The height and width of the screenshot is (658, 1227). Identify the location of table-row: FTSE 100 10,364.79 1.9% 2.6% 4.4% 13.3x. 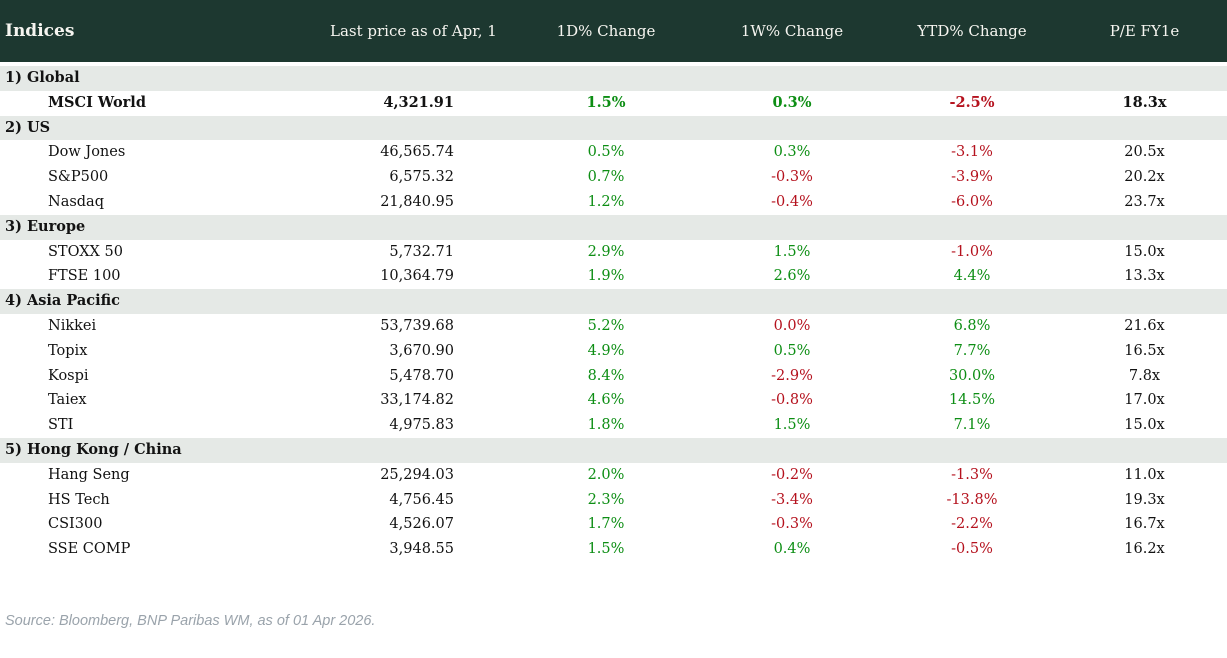
(613, 277).